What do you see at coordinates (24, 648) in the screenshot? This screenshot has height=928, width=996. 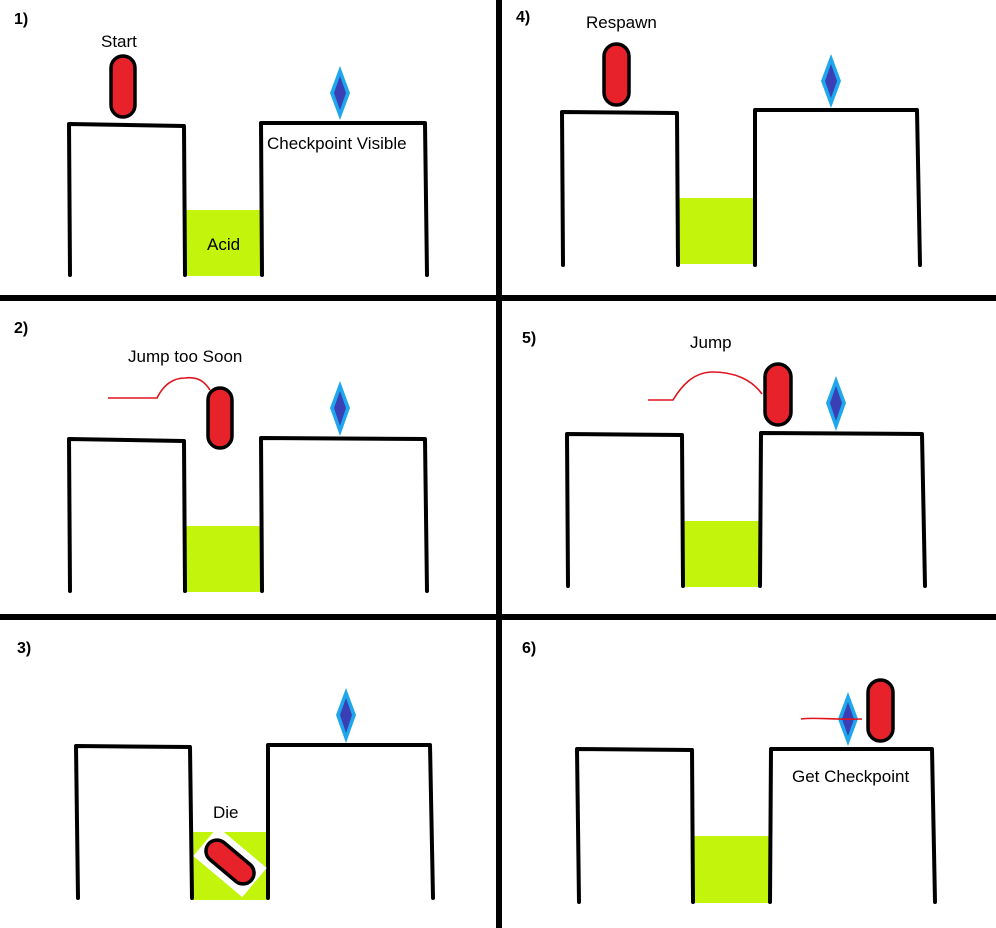 I see `panel-number: 3)` at bounding box center [24, 648].